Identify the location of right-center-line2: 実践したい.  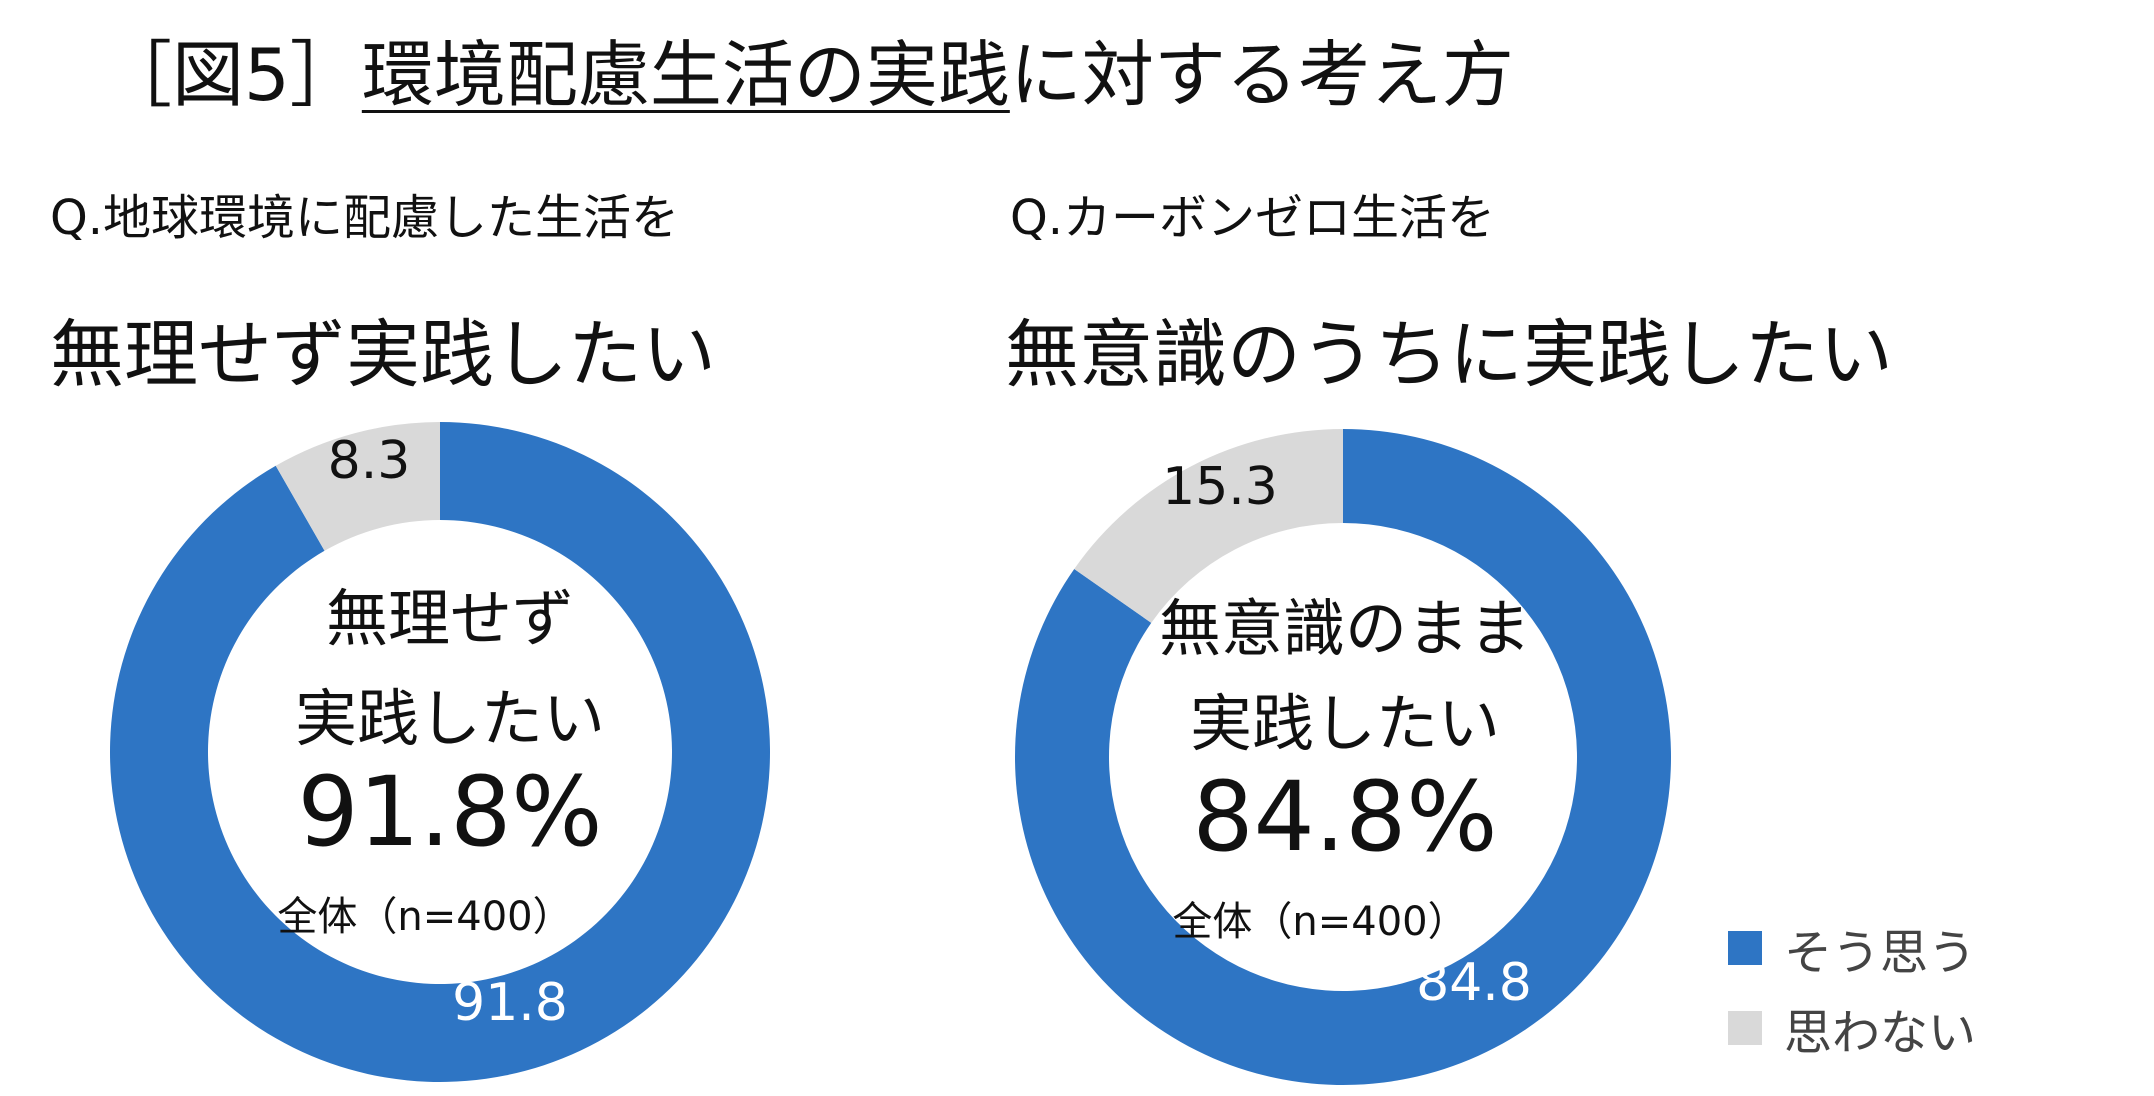
(1345, 723).